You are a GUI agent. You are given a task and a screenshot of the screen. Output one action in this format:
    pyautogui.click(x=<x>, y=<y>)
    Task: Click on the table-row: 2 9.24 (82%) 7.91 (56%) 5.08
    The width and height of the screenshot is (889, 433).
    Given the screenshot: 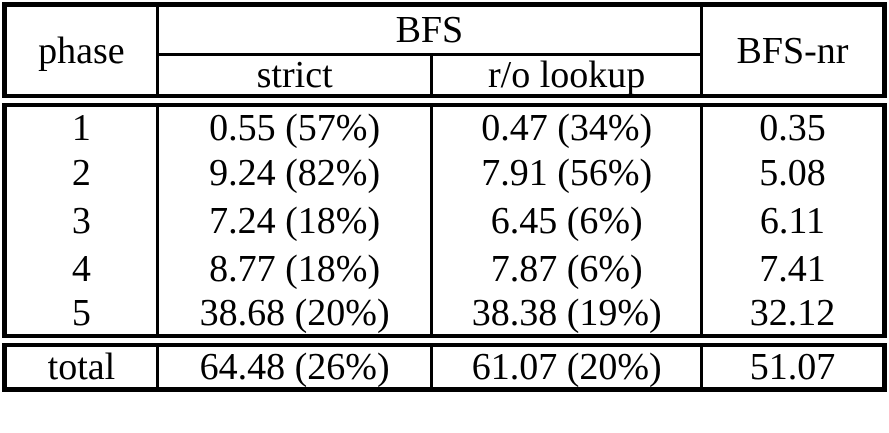 What is the action you would take?
    pyautogui.click(x=445, y=172)
    